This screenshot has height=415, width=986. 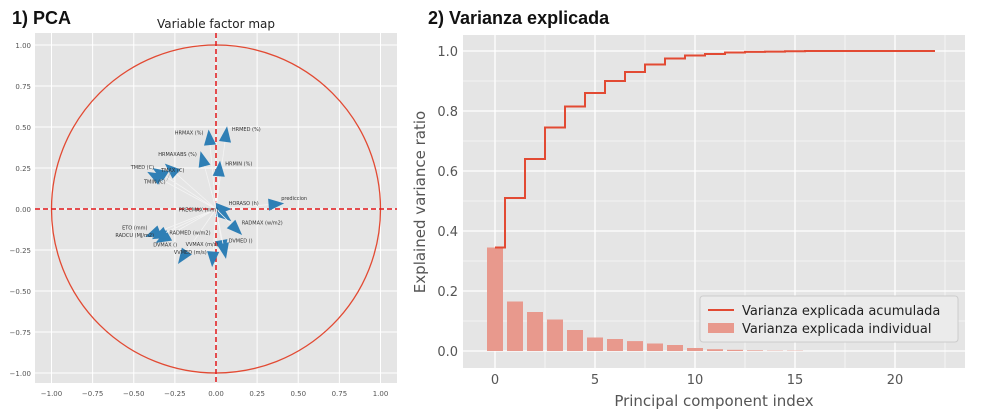 I want to click on variance-ytick-label: 0.0, so click(x=447, y=352).